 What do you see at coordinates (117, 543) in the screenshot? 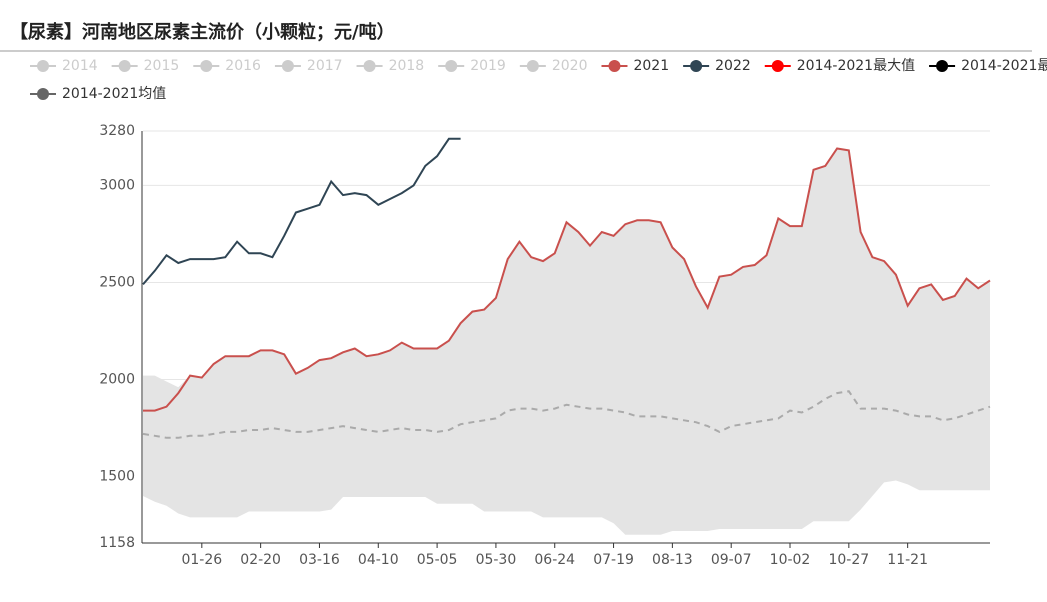
I see `y-tick-label: 1158` at bounding box center [117, 543].